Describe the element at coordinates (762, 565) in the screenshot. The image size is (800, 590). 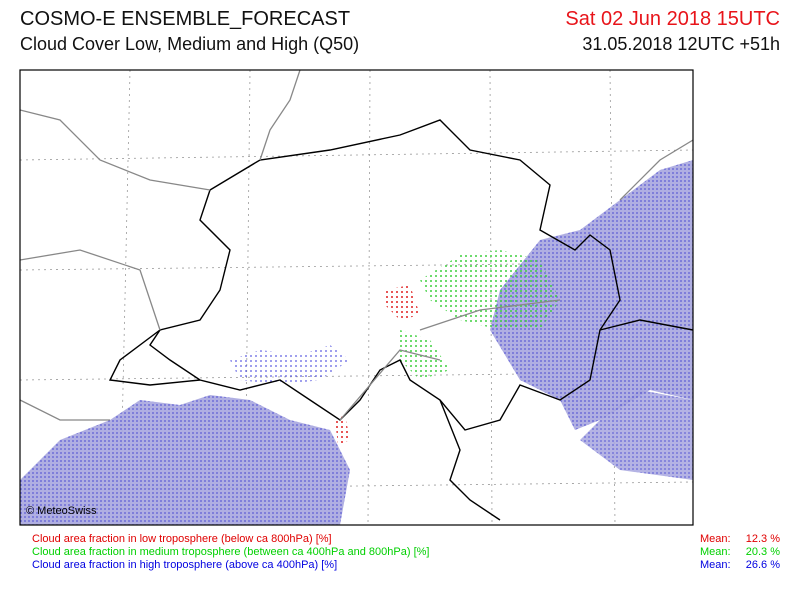
I see `mean-value: 26.6 %` at that location.